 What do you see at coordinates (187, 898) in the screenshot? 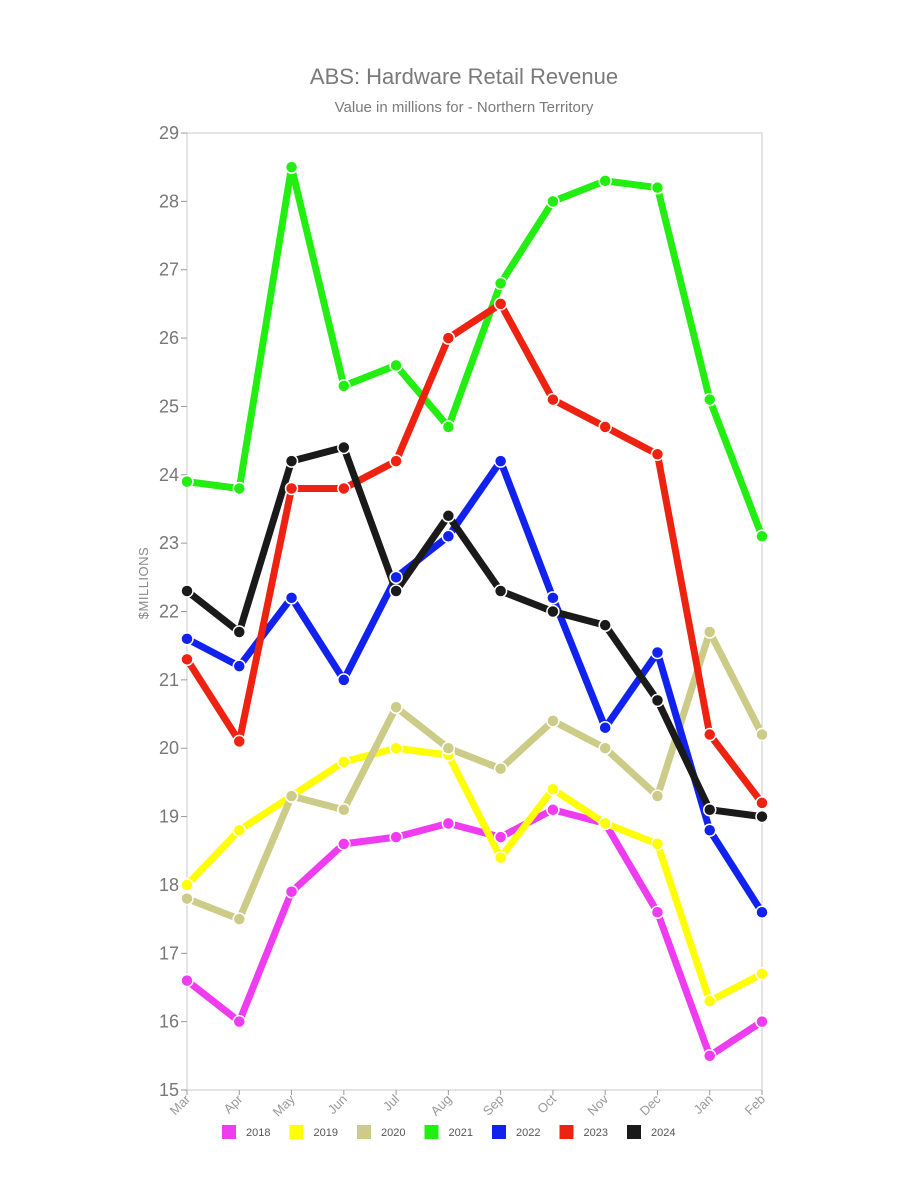
I see `data-point-2020-Mar` at bounding box center [187, 898].